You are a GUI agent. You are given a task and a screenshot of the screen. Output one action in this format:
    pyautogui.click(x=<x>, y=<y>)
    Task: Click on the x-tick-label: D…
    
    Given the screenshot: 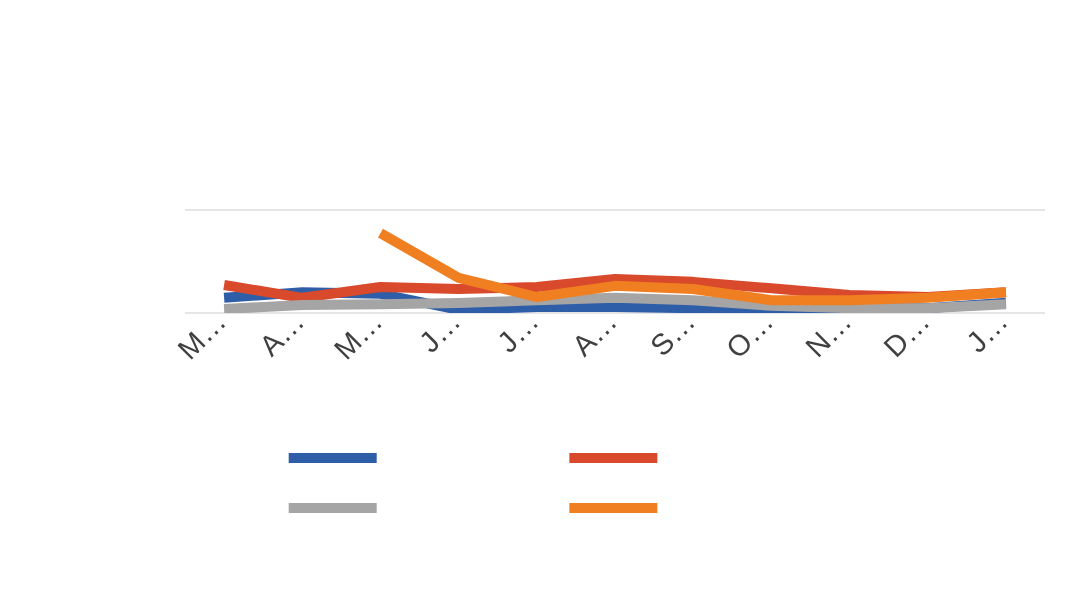 What is the action you would take?
    pyautogui.click(x=906, y=341)
    